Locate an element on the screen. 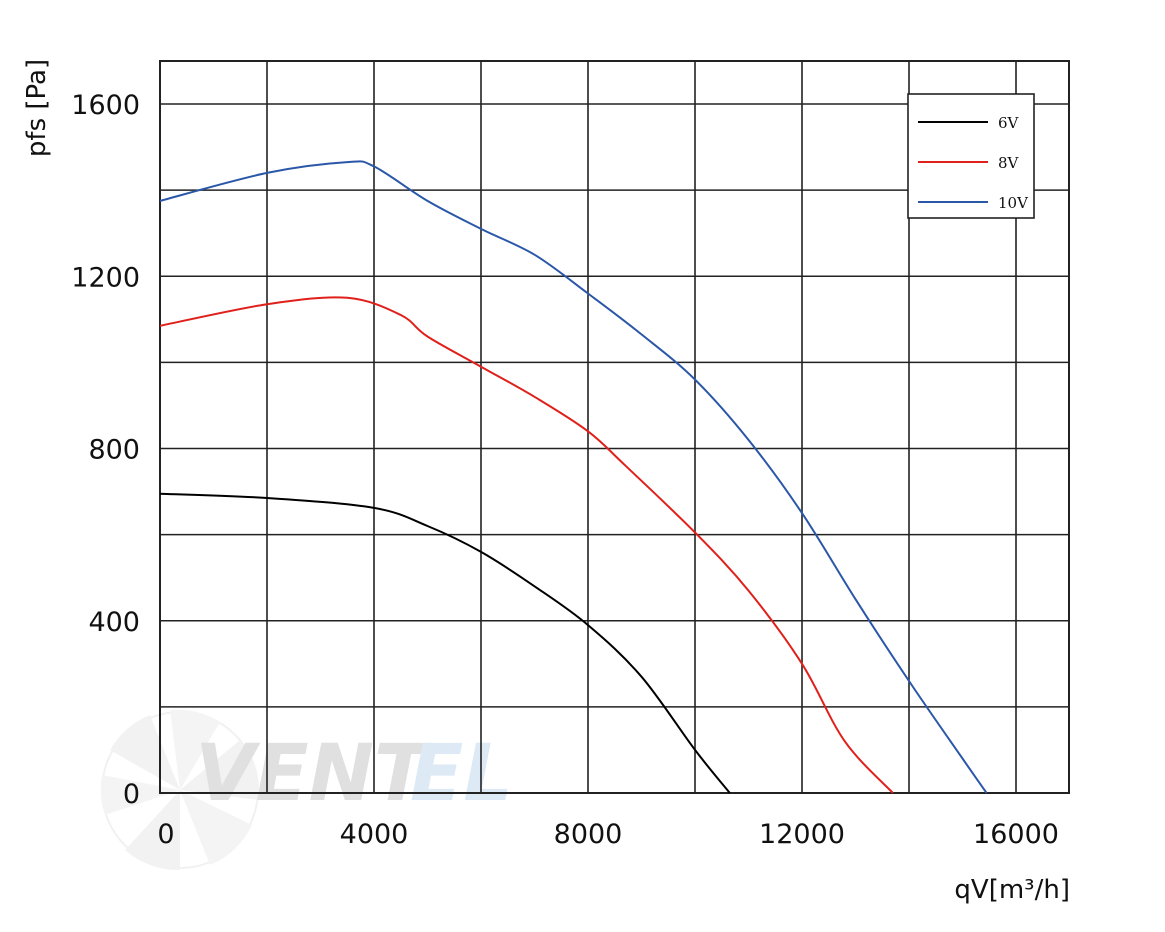 The width and height of the screenshot is (1165, 932). legend: 6V 8V 10V is located at coordinates (971, 156).